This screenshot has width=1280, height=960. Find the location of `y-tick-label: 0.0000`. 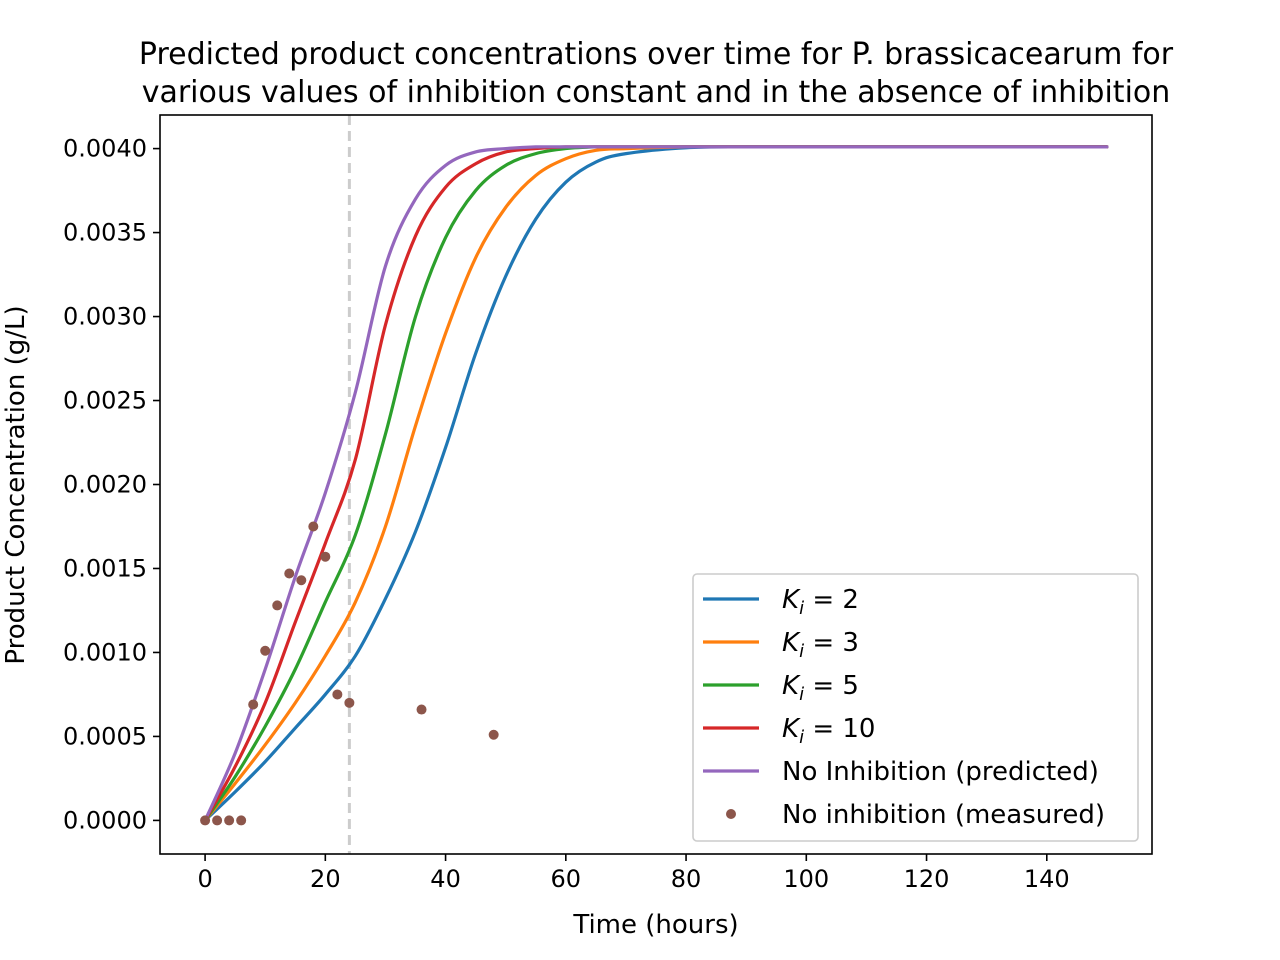

y-tick-label: 0.0000 is located at coordinates (105, 820).